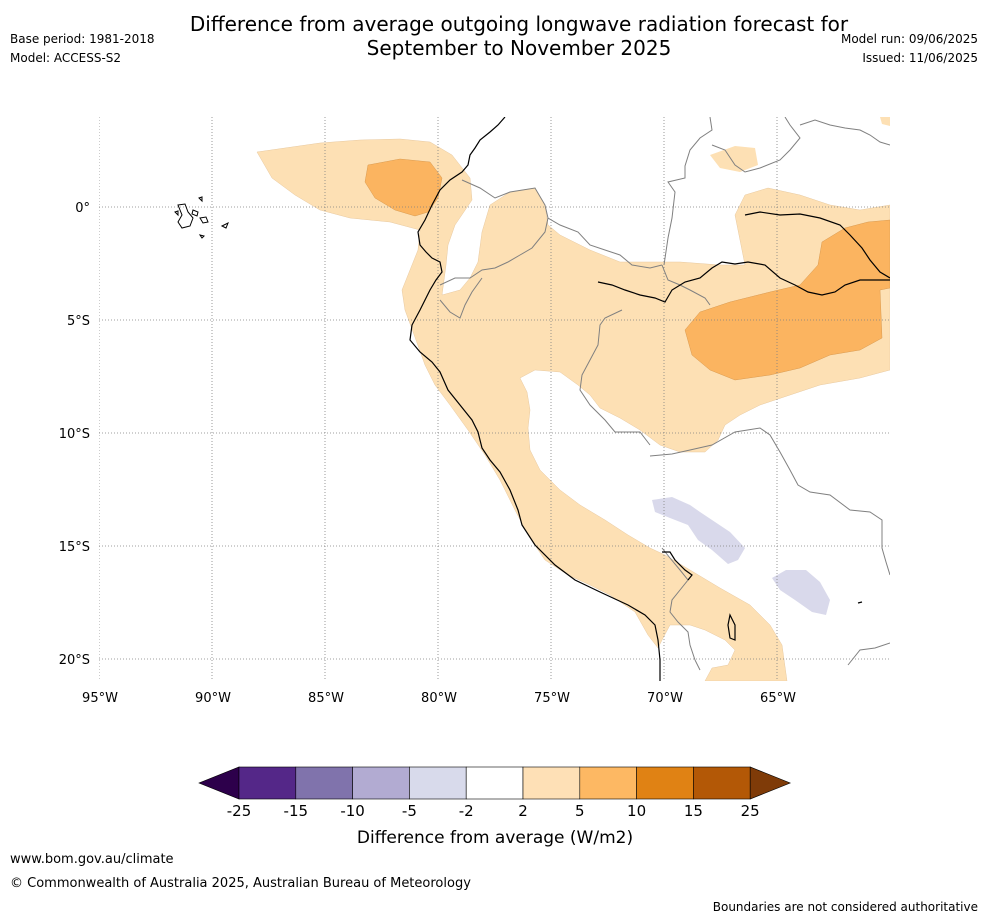  I want to click on colorbar-tick-label: -5, so click(409, 811).